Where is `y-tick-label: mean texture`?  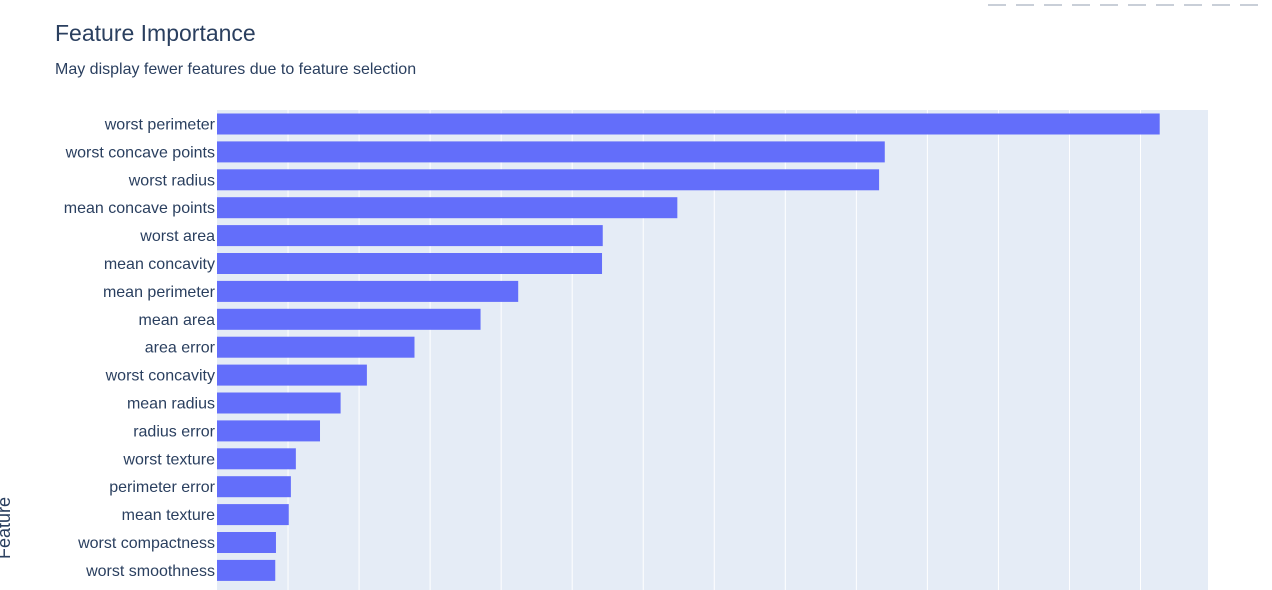 y-tick-label: mean texture is located at coordinates (168, 515).